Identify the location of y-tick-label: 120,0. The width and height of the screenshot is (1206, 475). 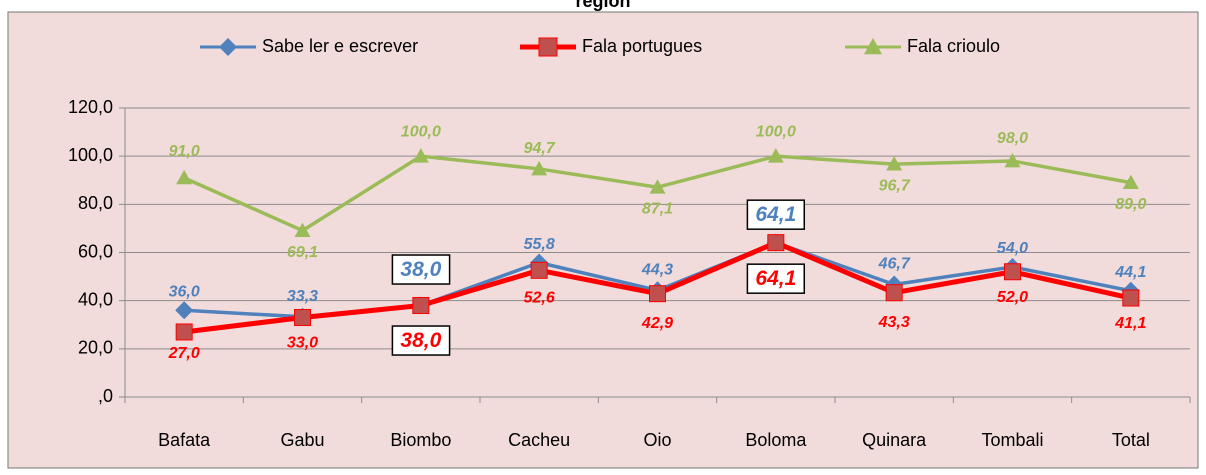
(90, 107).